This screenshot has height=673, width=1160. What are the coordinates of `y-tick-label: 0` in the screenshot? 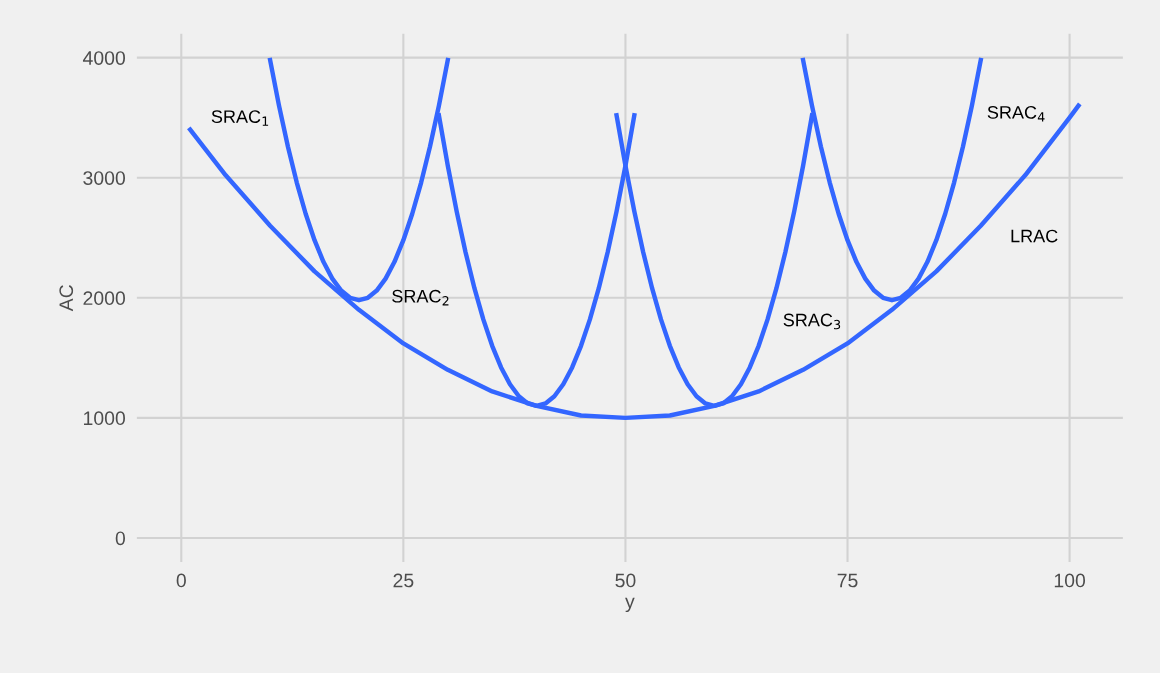 It's located at (120, 538).